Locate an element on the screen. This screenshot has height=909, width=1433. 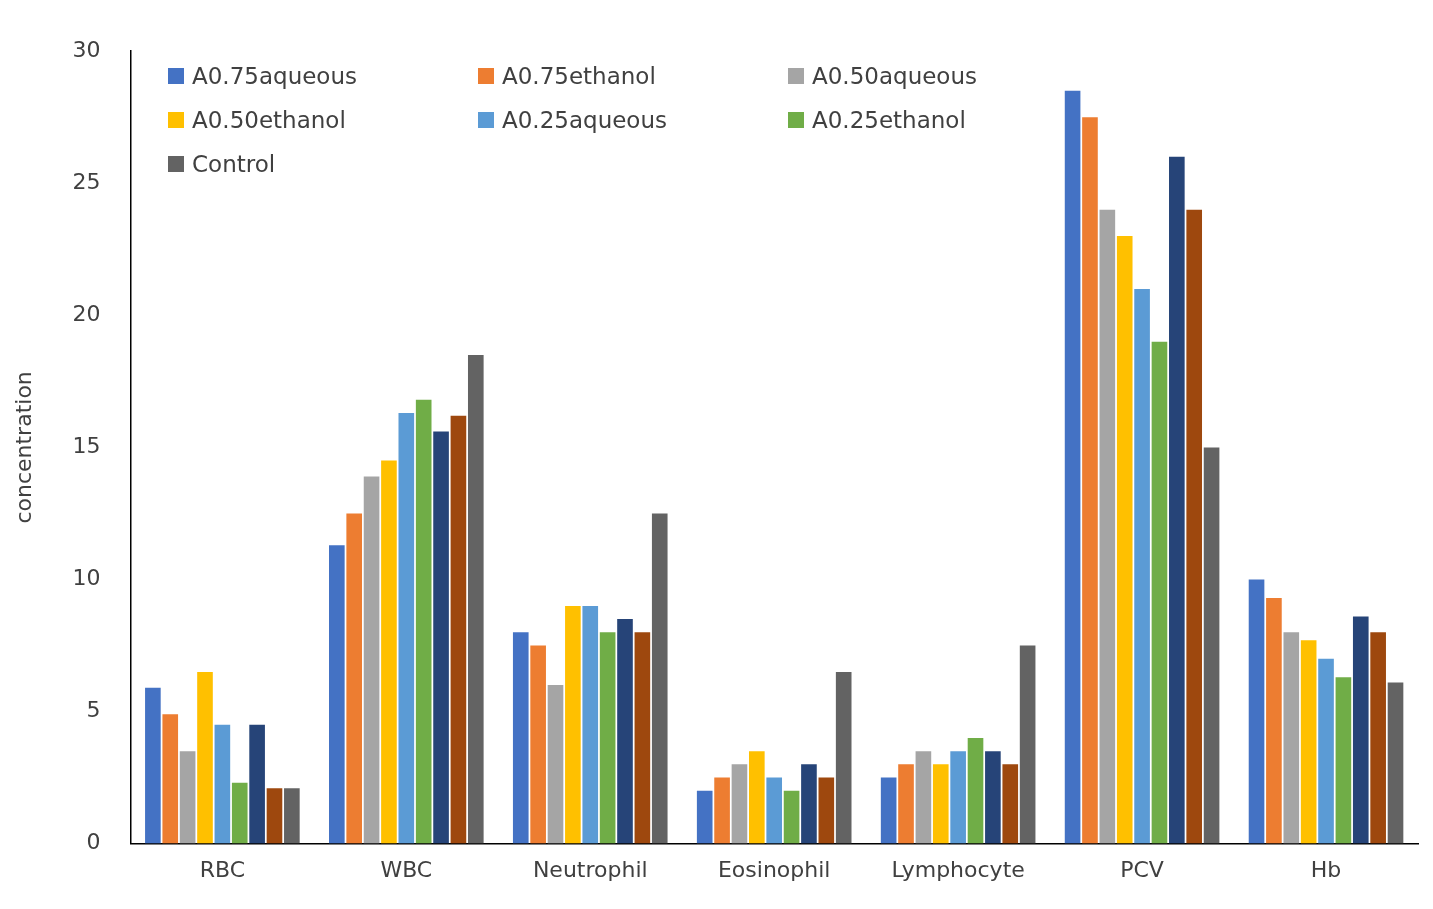
y-tick-label: 0 is located at coordinates (93, 842).